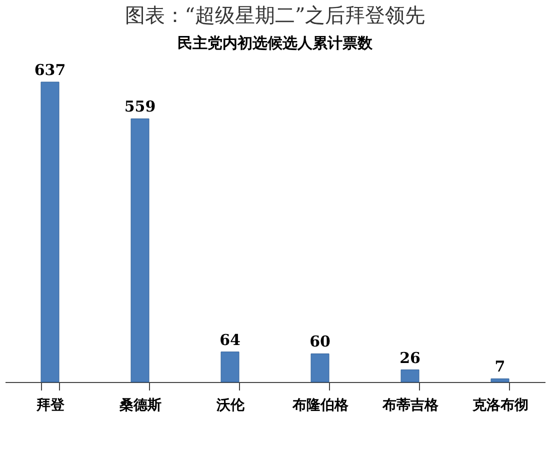 Image resolution: width=550 pixels, height=457 pixels. I want to click on x-tick-label: 布隆伯格, so click(321, 406).